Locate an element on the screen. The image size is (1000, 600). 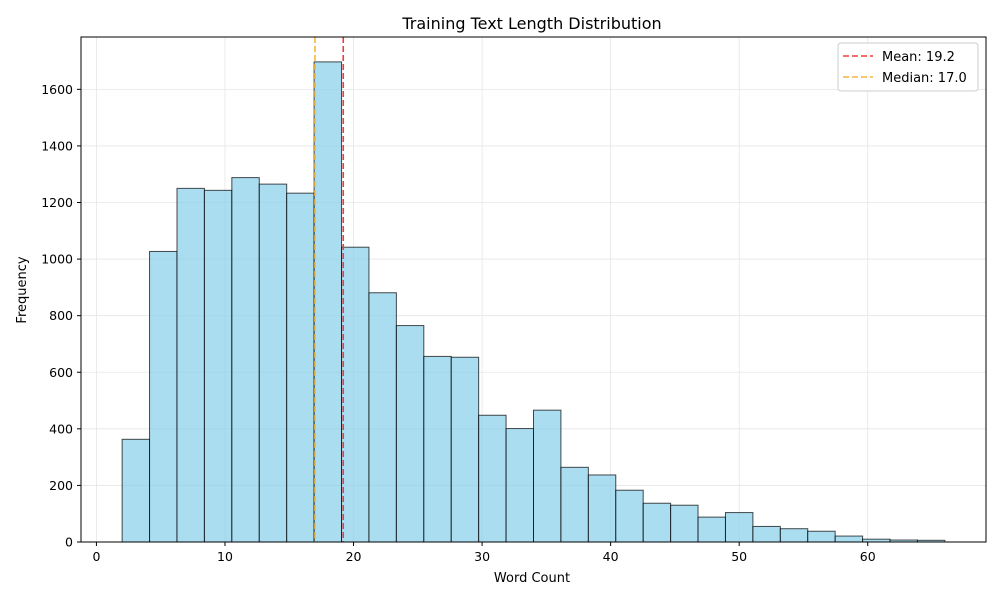
y-tick-label: 0 is located at coordinates (69, 542).